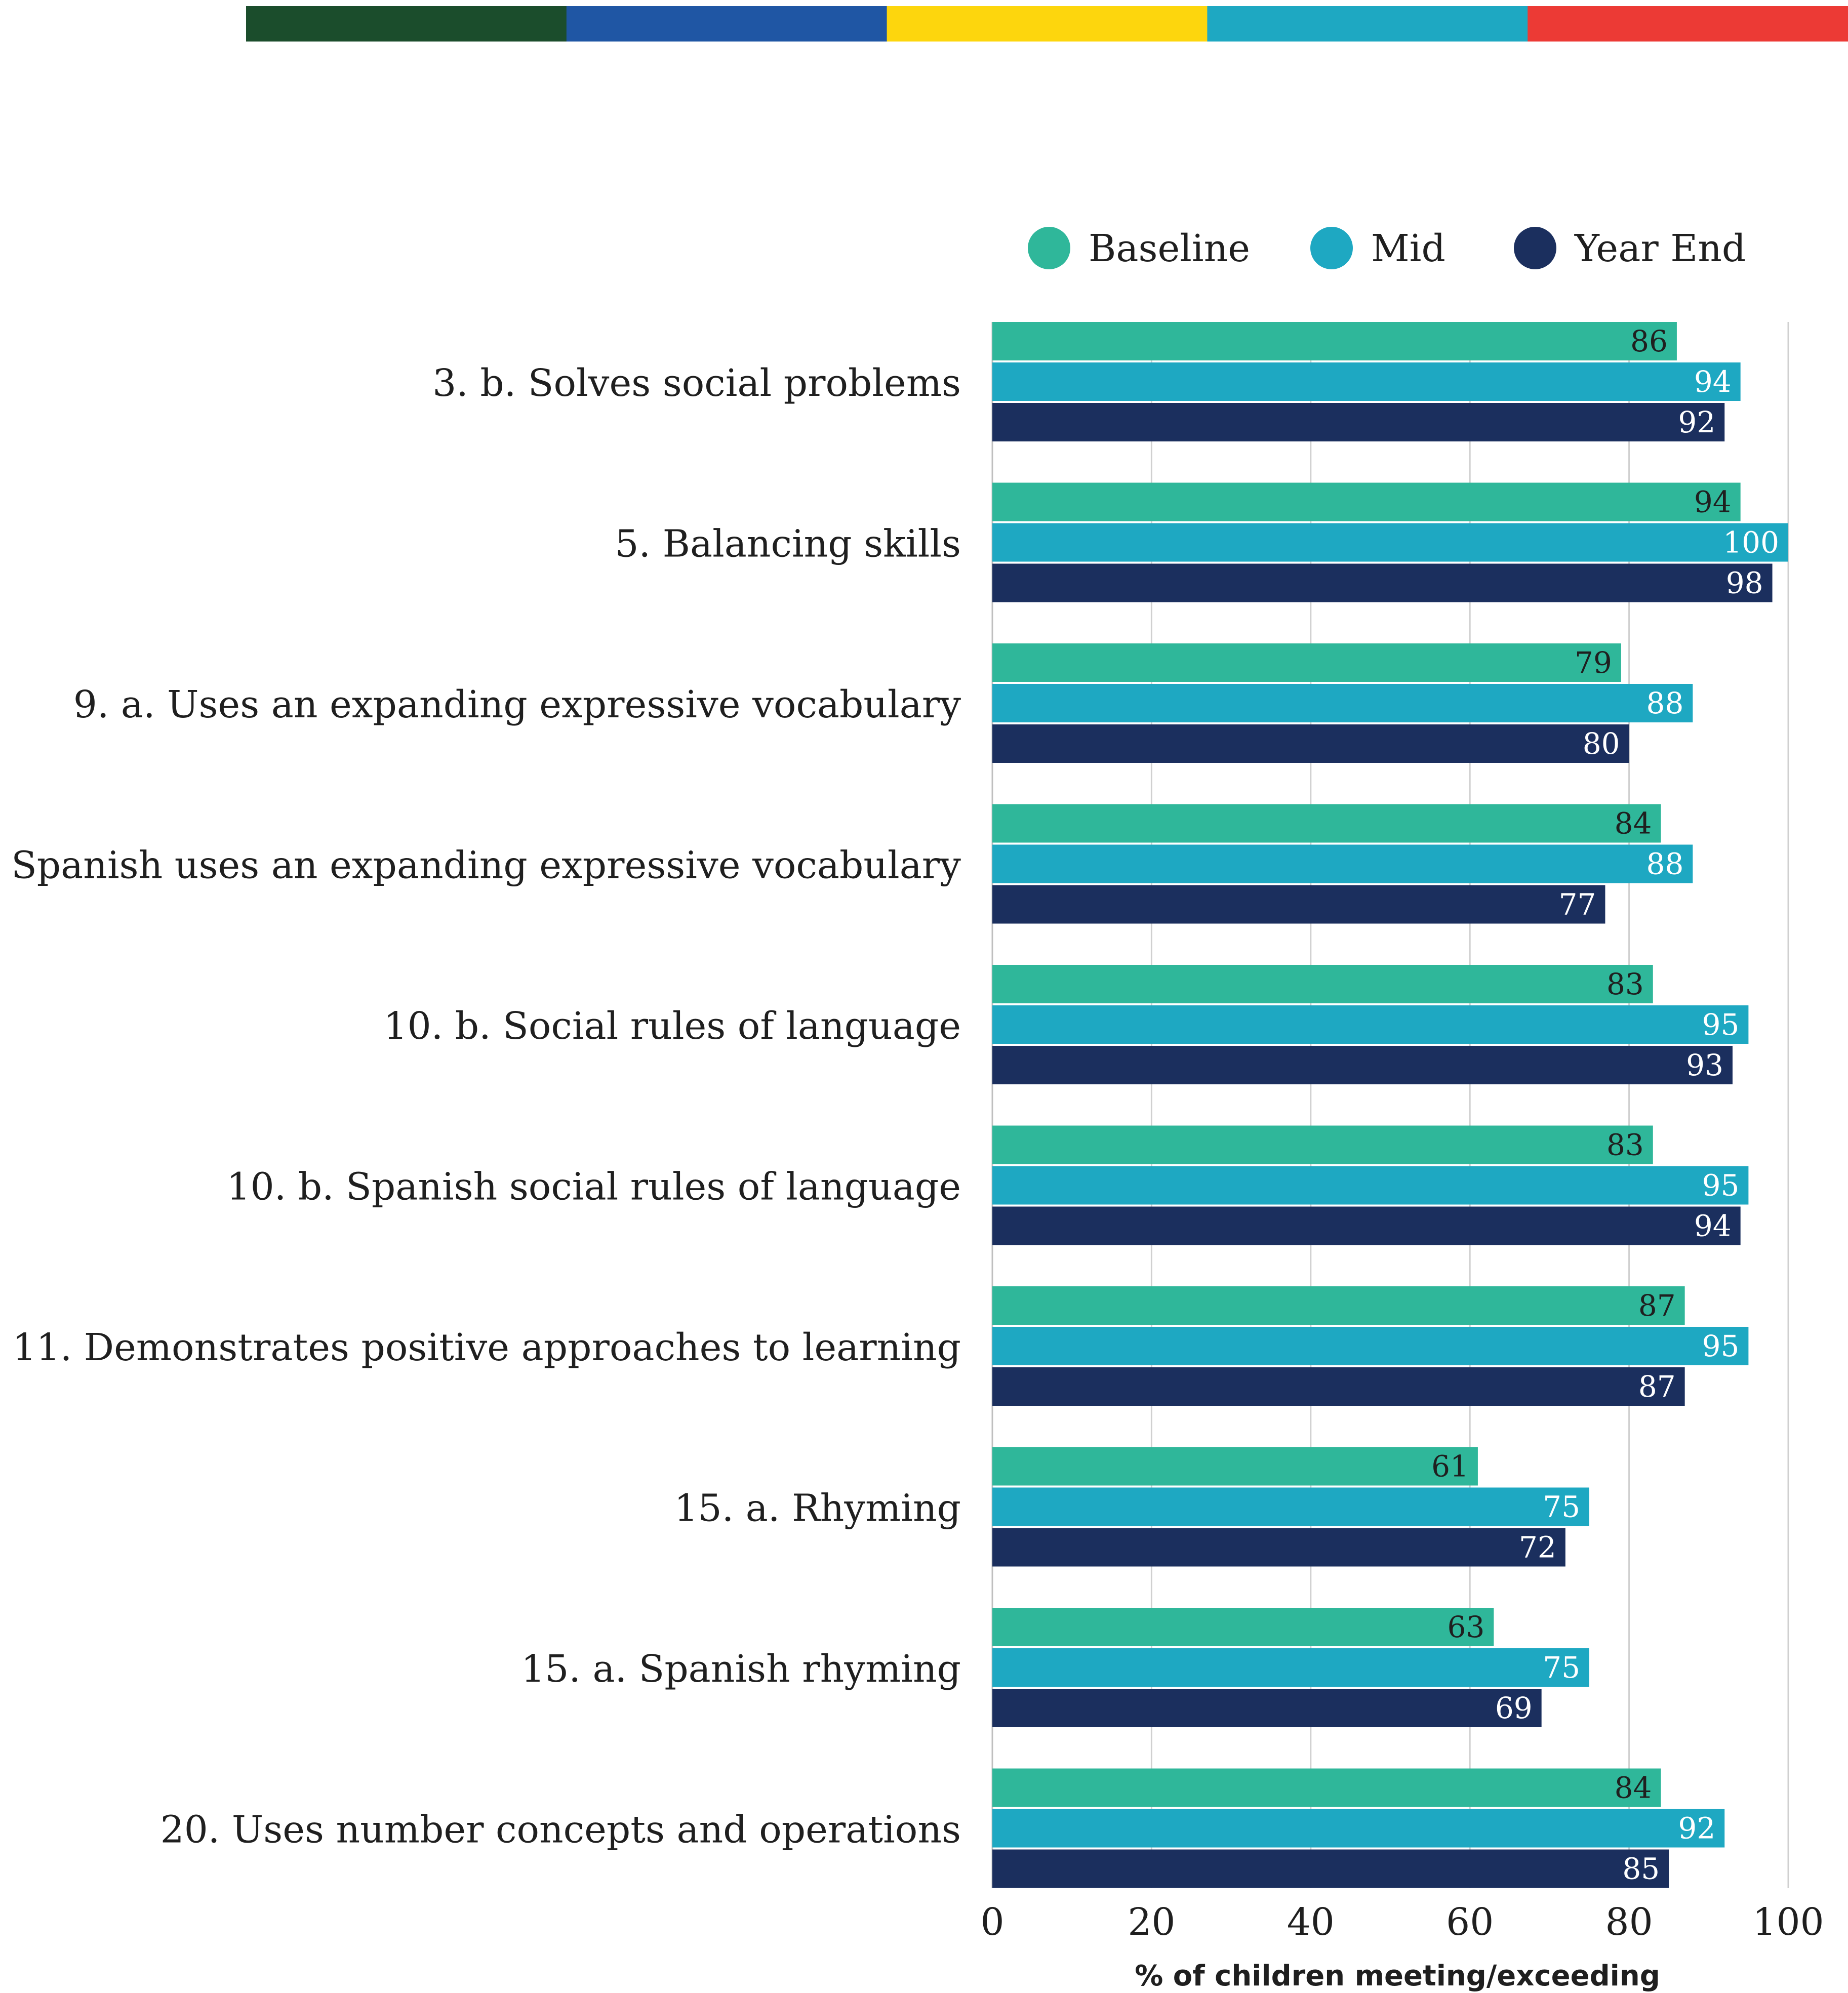 The image size is (1848, 1993). What do you see at coordinates (817, 1508) in the screenshot?
I see `category-label-8: 15. a. Rhyming` at bounding box center [817, 1508].